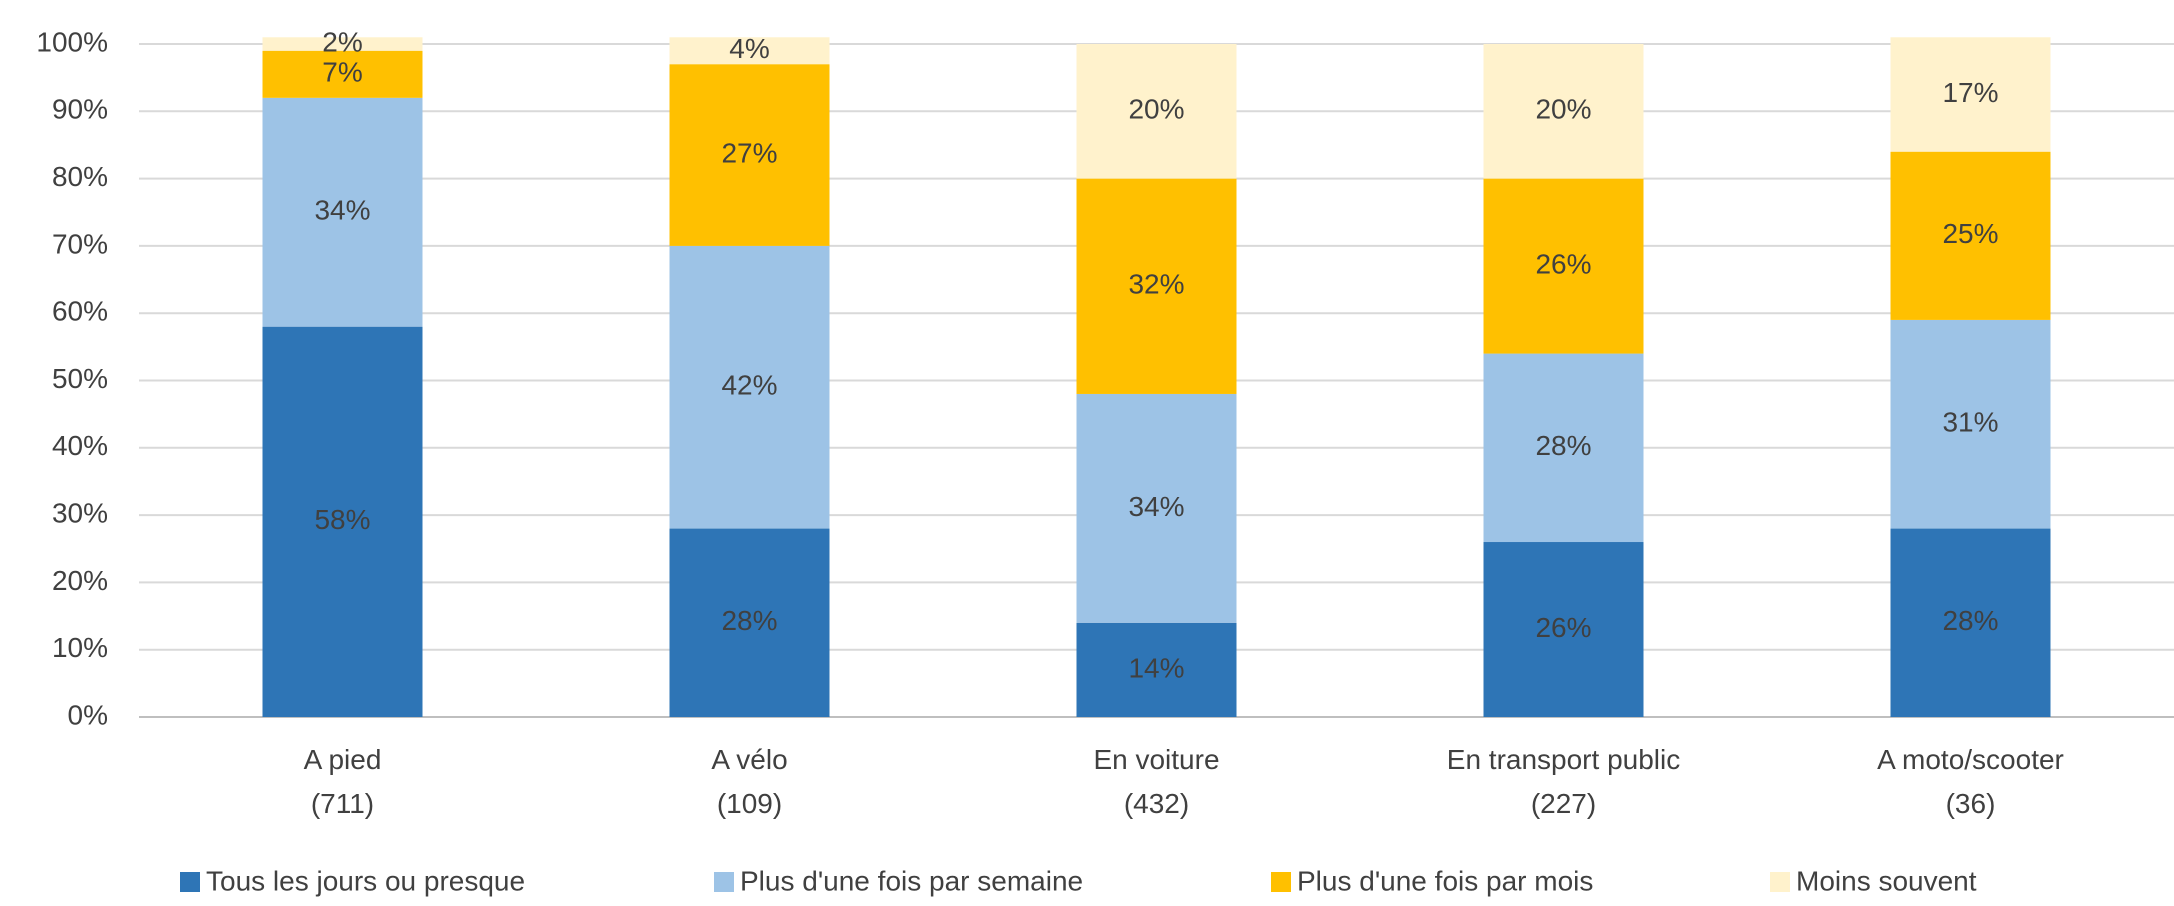  I want to click on legend-label: Moins souvent, so click(1886, 880).